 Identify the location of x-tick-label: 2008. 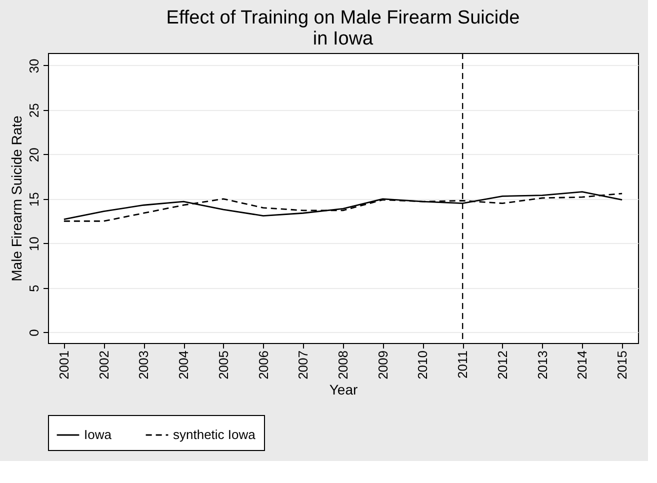
(343, 365).